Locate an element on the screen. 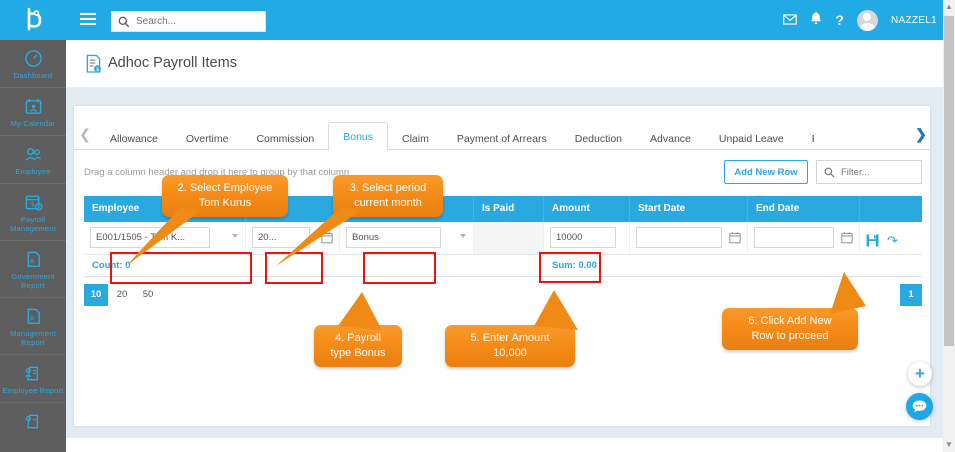  callout-6: 6. Click Add New Row to proceed is located at coordinates (790, 329).